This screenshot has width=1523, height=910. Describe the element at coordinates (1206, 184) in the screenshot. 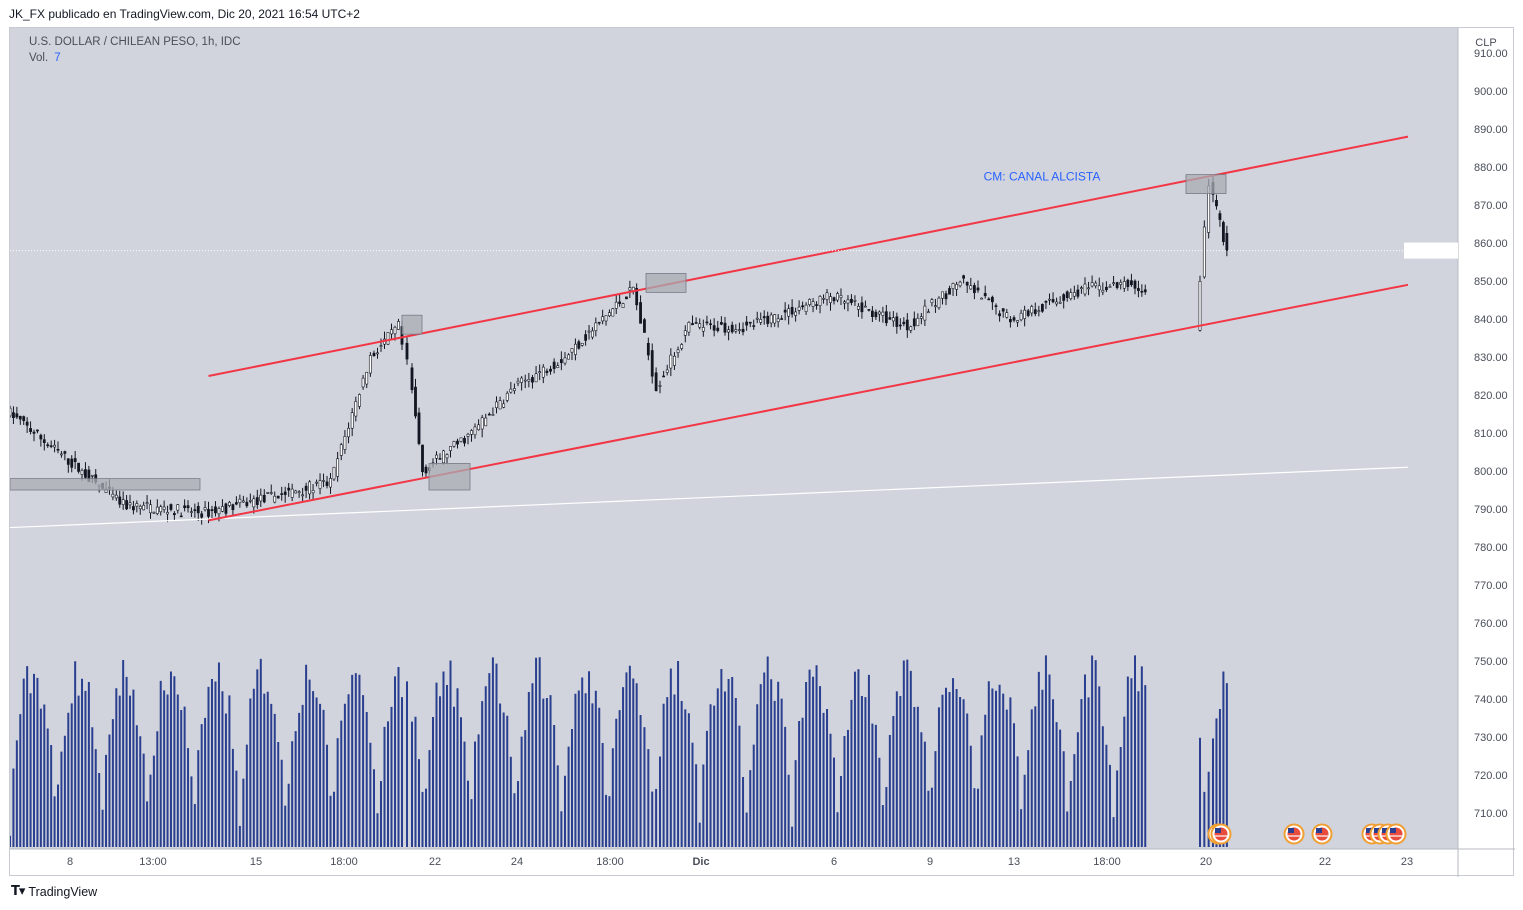

I see `support-resistance-zone` at that location.